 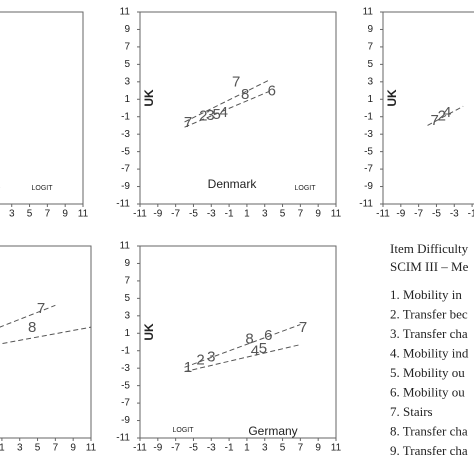 I want to click on legend-item: 5. Mobility ou, so click(x=427, y=372).